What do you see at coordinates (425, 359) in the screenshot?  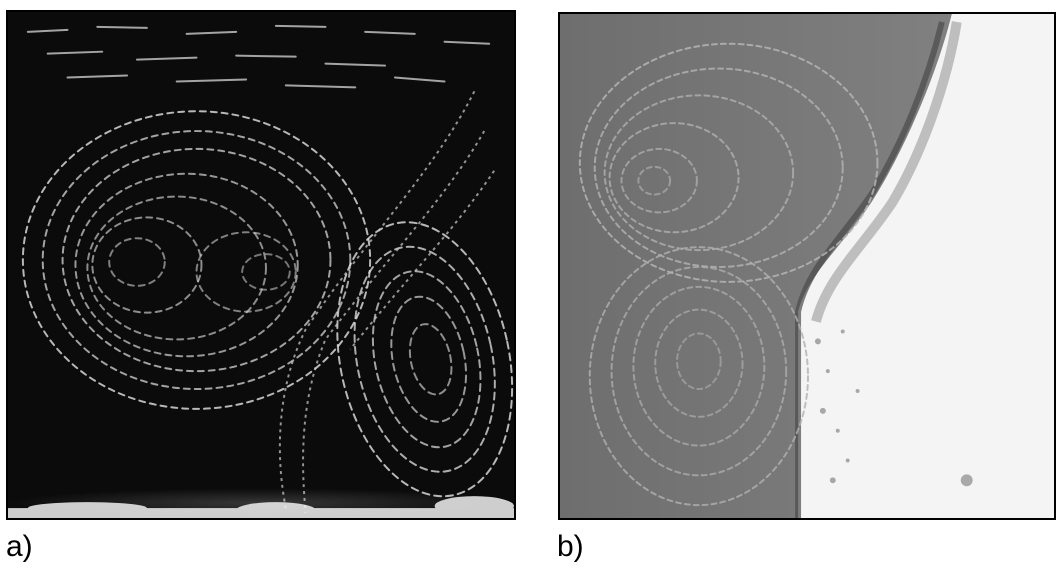 I see `right-vortex` at bounding box center [425, 359].